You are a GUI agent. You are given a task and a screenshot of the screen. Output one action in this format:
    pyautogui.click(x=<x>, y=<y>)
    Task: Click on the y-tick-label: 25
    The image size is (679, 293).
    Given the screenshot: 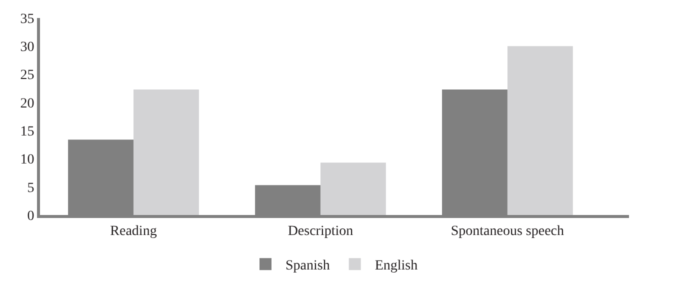 What is the action you would take?
    pyautogui.click(x=27, y=76)
    